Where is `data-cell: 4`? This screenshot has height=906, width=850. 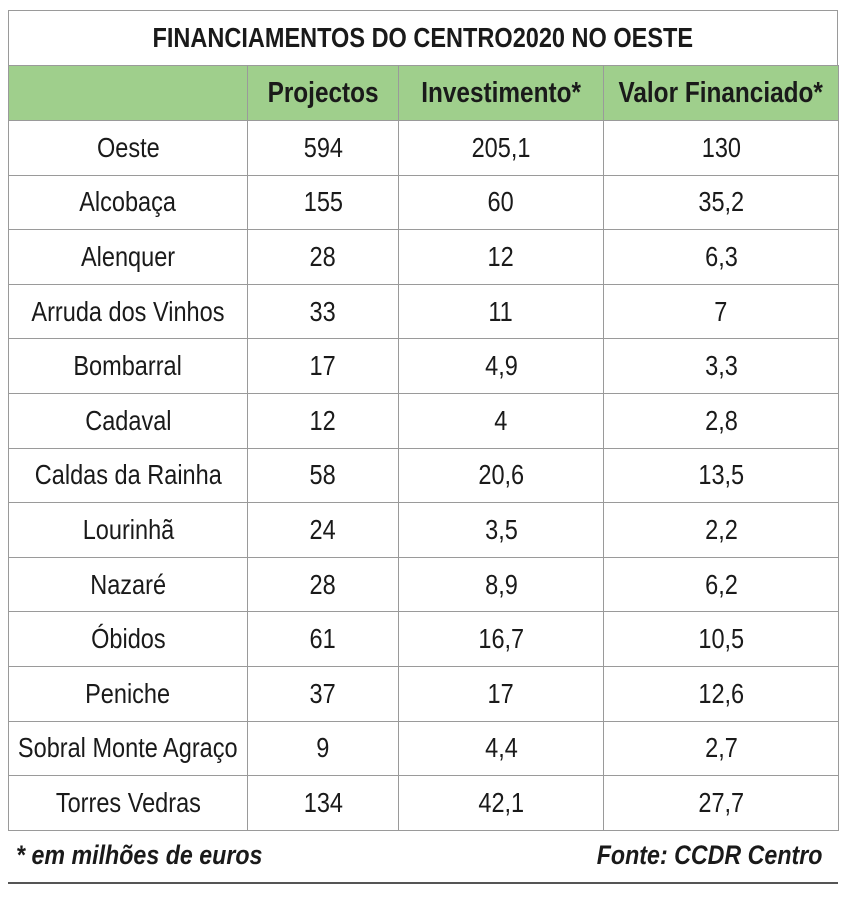
data-cell: 4 is located at coordinates (501, 421).